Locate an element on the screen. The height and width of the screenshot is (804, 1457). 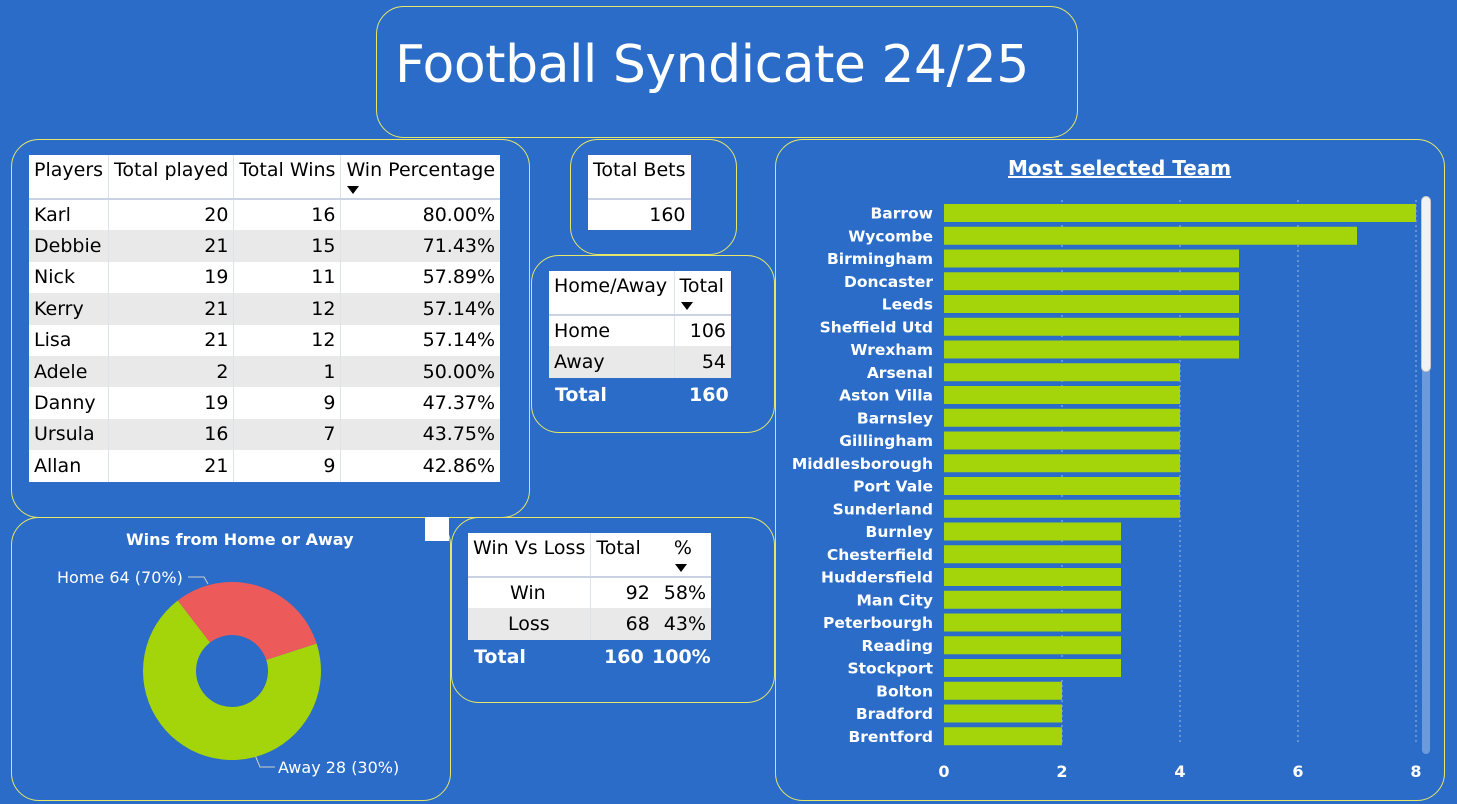
home-away-total-value: 160 is located at coordinates (709, 395).